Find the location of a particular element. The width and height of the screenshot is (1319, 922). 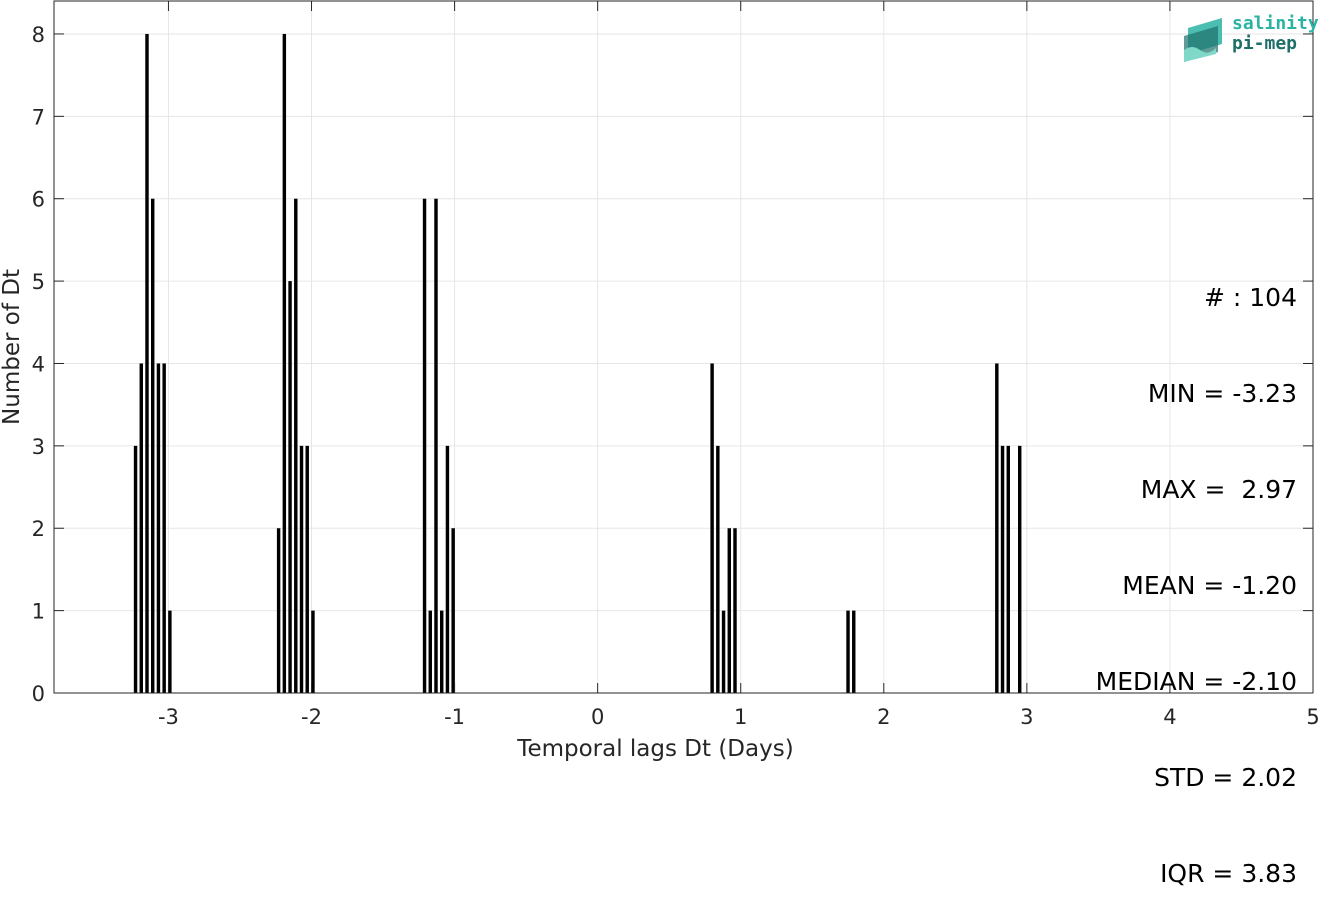

x-tick-label: 2 is located at coordinates (883, 717).